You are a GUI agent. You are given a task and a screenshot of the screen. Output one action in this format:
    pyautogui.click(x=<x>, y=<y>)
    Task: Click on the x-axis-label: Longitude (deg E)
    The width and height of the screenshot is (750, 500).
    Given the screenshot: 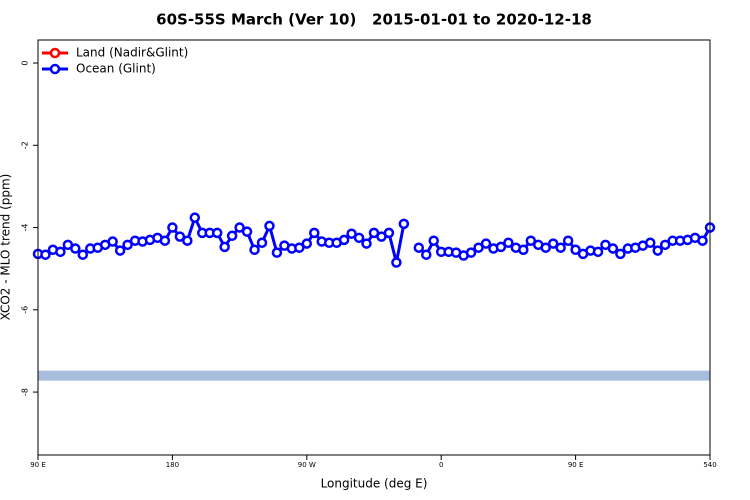 What is the action you would take?
    pyautogui.click(x=374, y=484)
    